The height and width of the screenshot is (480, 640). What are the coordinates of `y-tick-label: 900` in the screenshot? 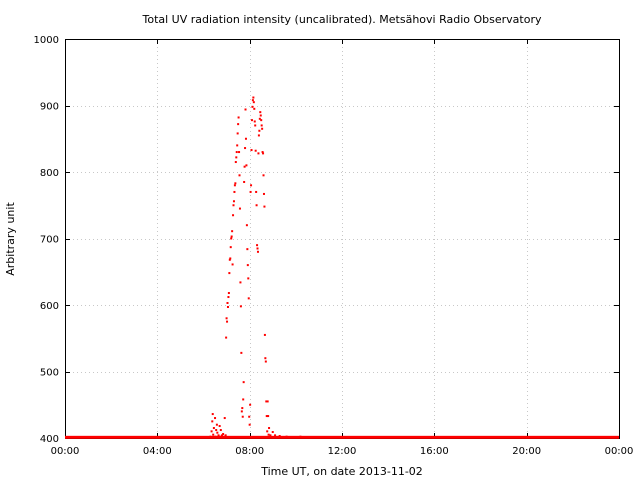 It's located at (49, 107).